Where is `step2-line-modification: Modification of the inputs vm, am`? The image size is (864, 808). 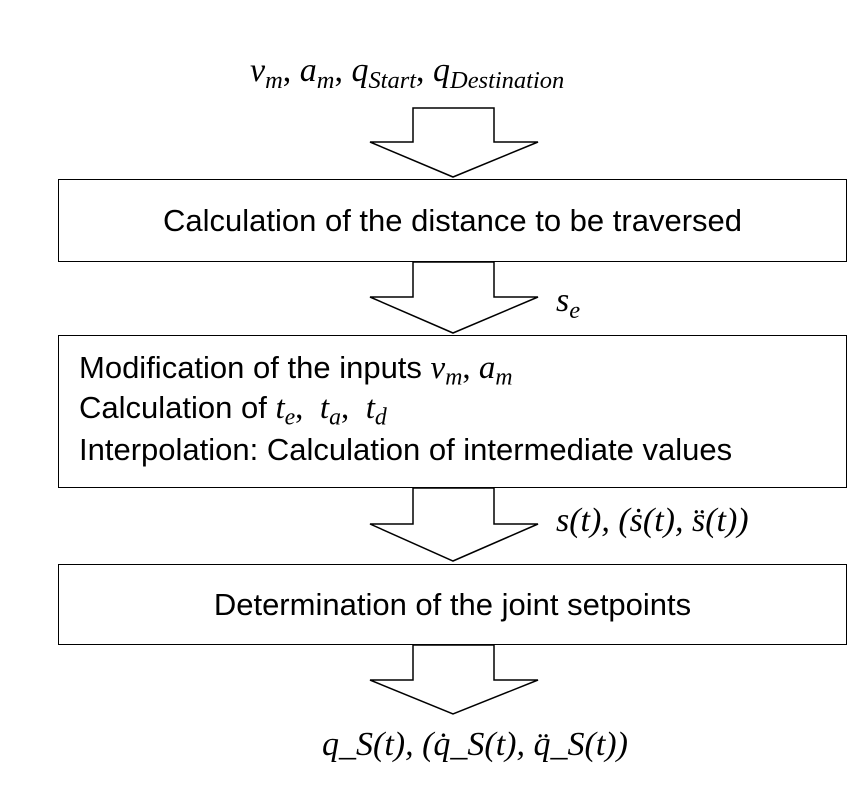
step2-line-modification: Modification of the inputs vm, am is located at coordinates (296, 370).